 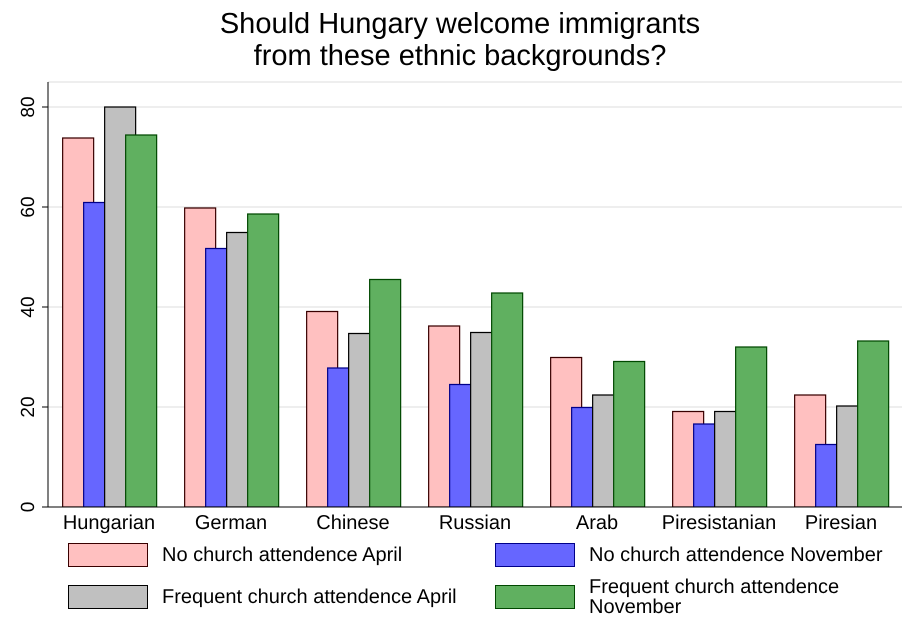 What do you see at coordinates (719, 523) in the screenshot?
I see `x-tick-label: Piresistanian` at bounding box center [719, 523].